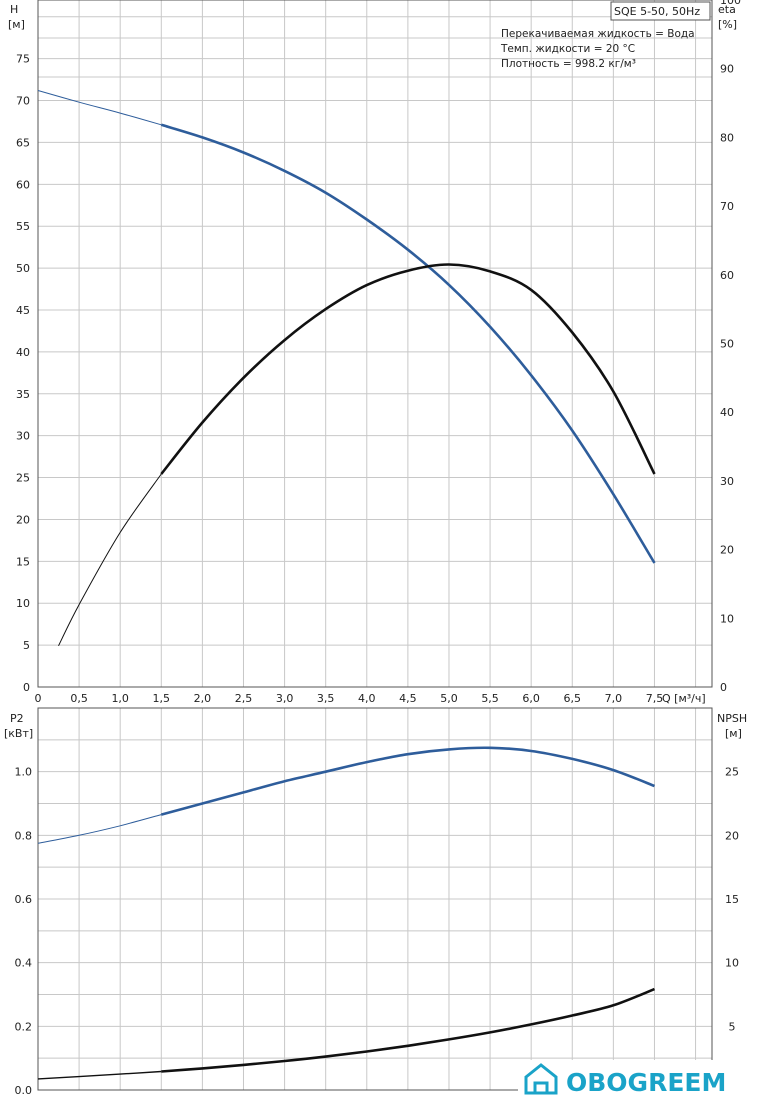 Image resolution: width=758 pixels, height=1100 pixels. What do you see at coordinates (727, 618) in the screenshot?
I see `eta-tick-label: 10` at bounding box center [727, 618].